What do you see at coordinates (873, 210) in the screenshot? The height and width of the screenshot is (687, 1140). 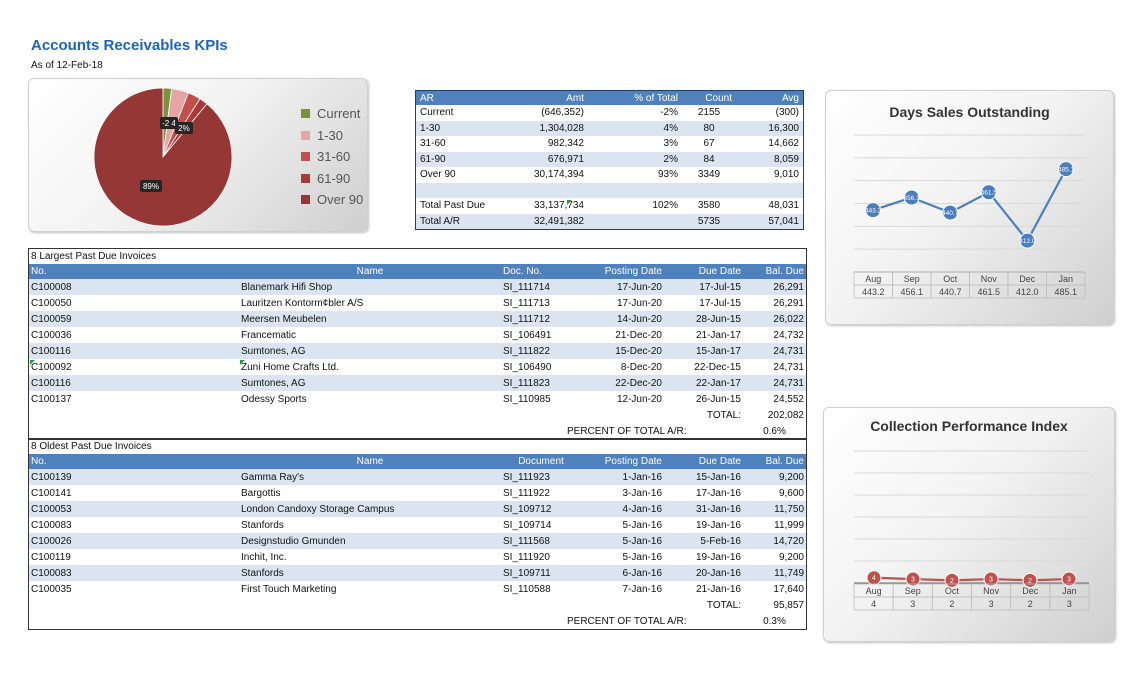 I see `data-point: 443.2` at bounding box center [873, 210].